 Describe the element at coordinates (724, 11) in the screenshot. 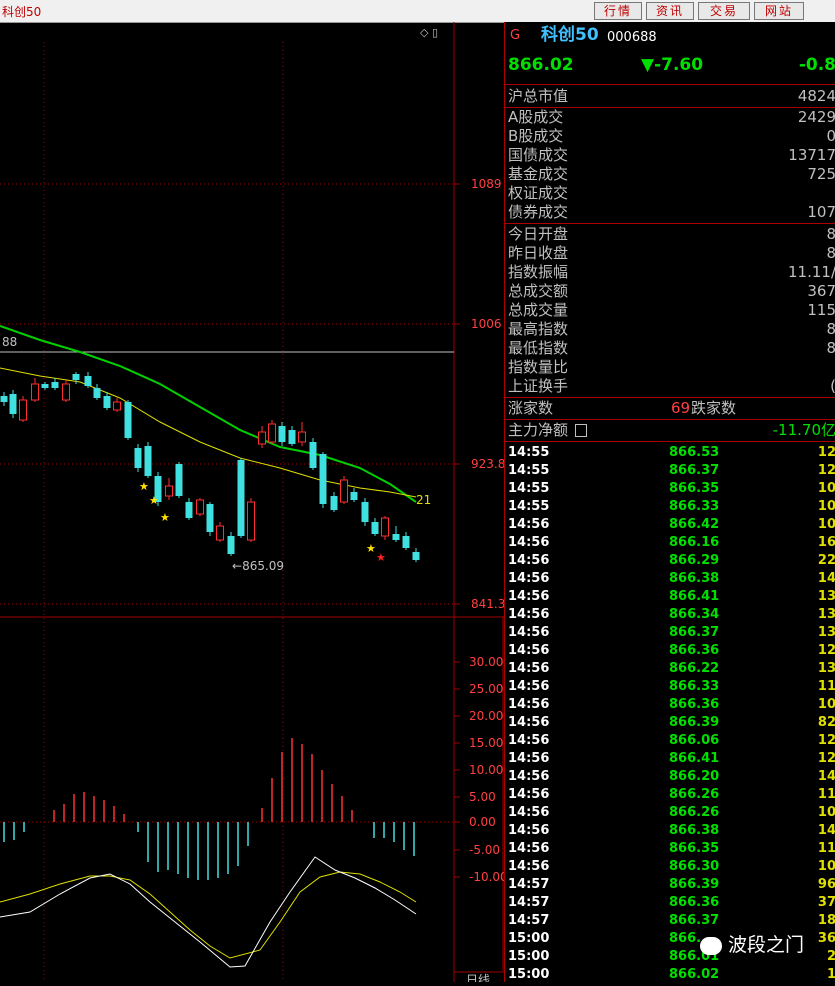

I see `toolbar-button-trade: 交易` at that location.